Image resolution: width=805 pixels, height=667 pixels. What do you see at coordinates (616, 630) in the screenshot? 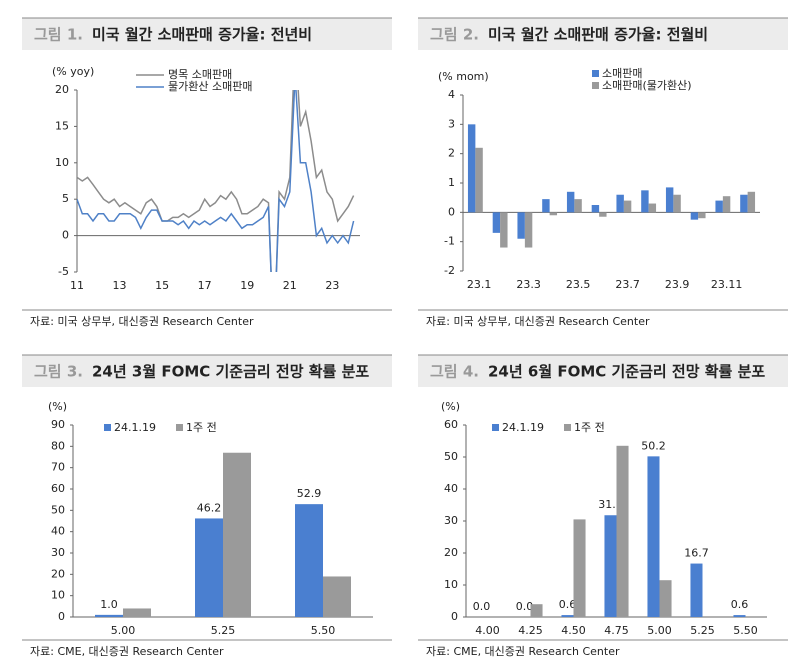
I see `x-tick-label: 4.75` at bounding box center [616, 630].